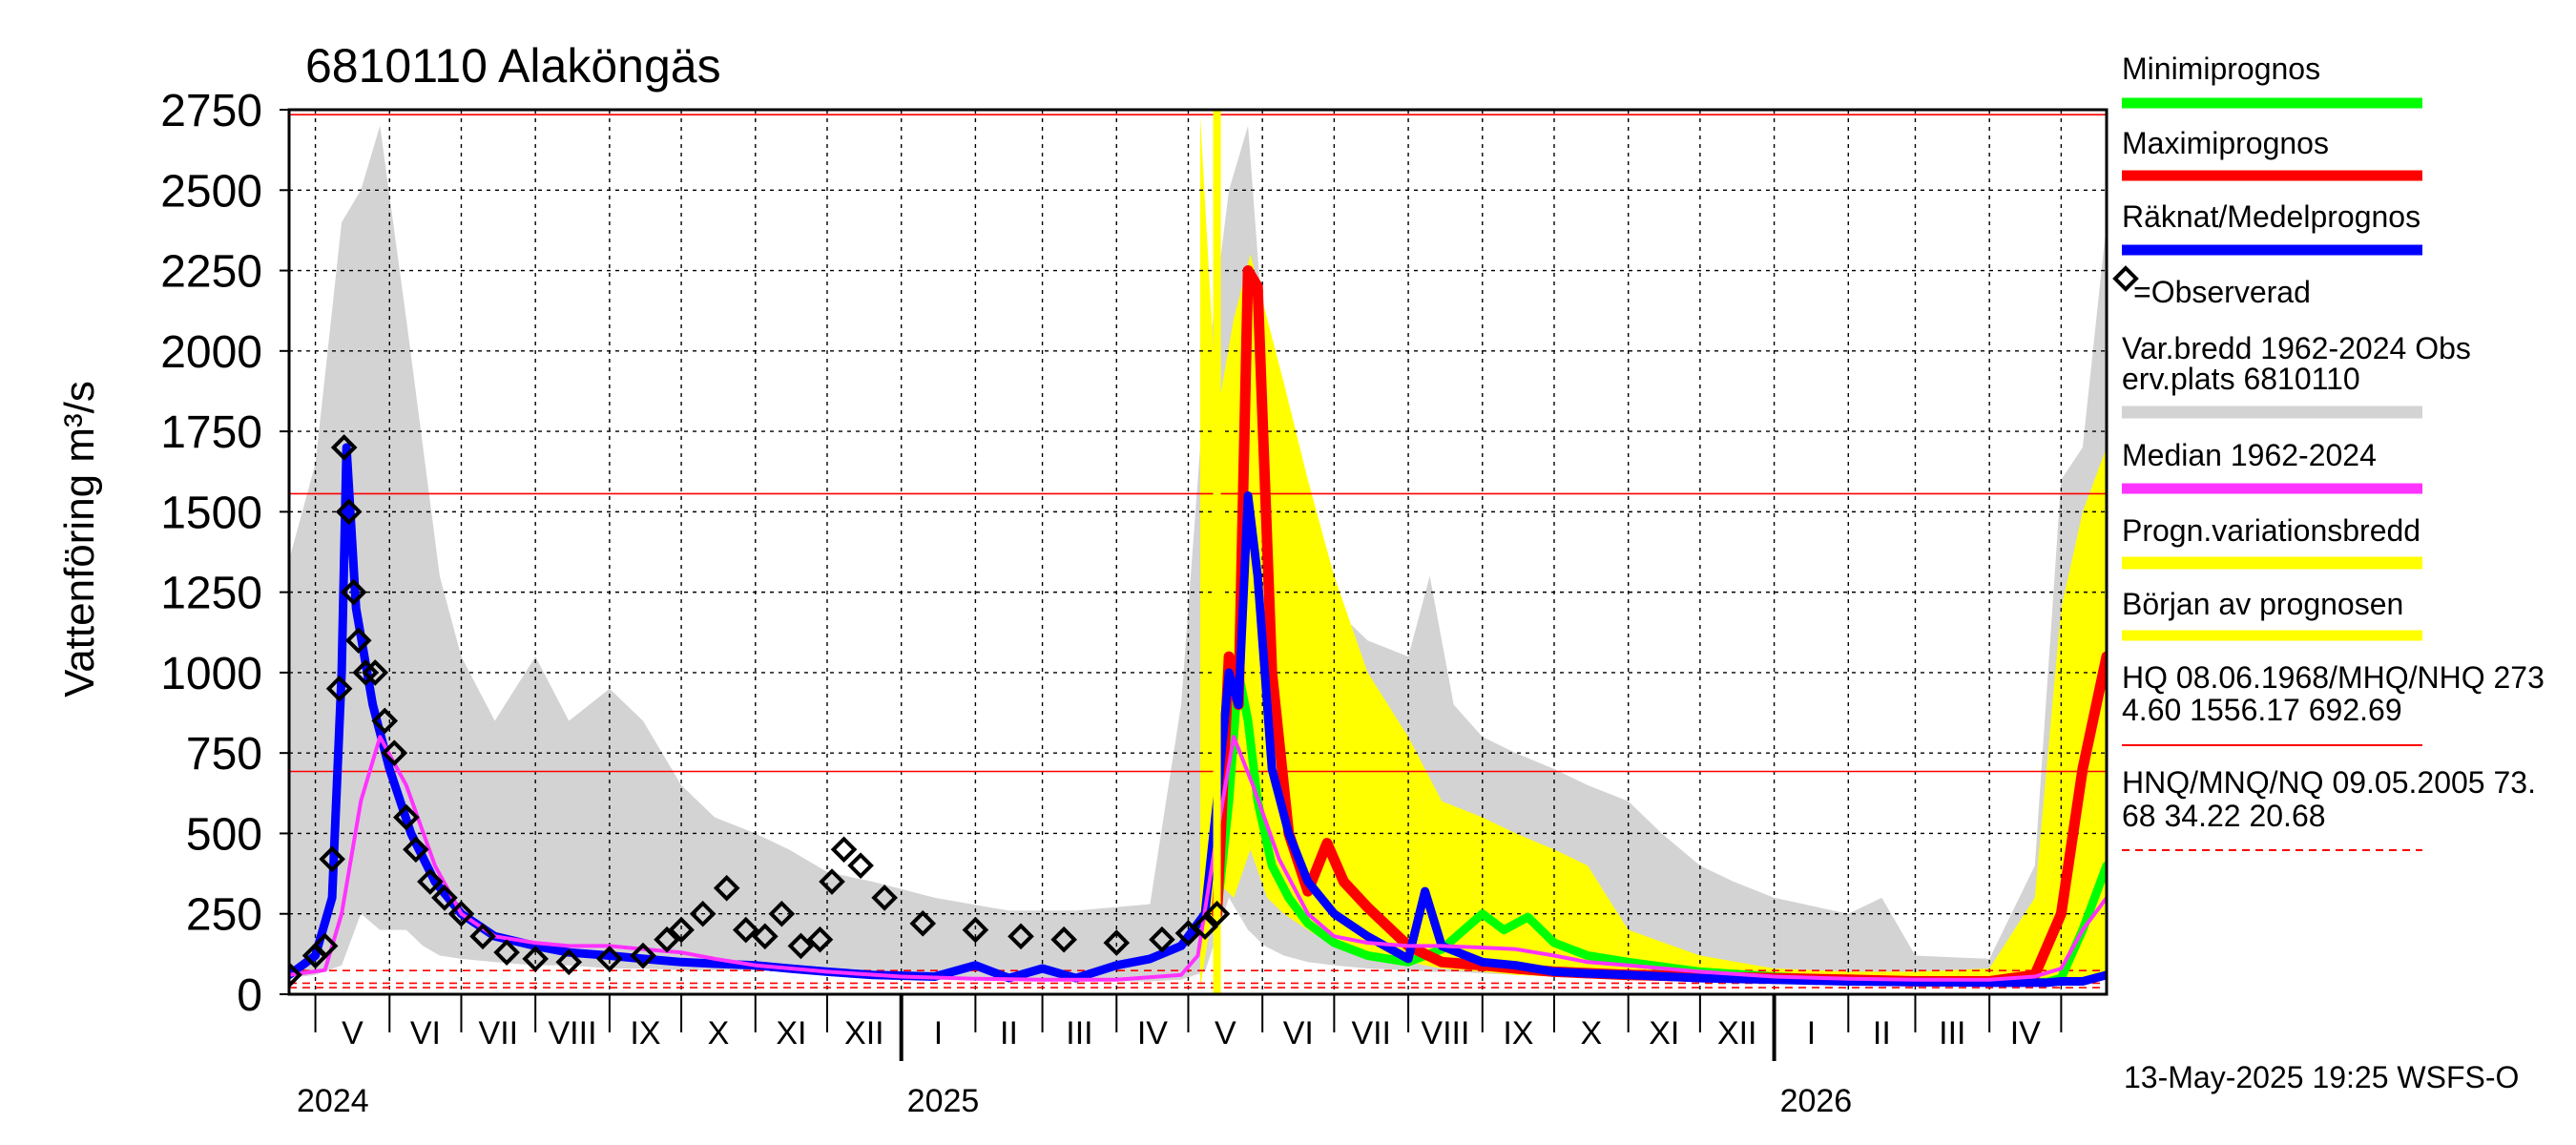  Describe the element at coordinates (2222, 292) in the screenshot. I see `legend-label: =Observerad` at that location.